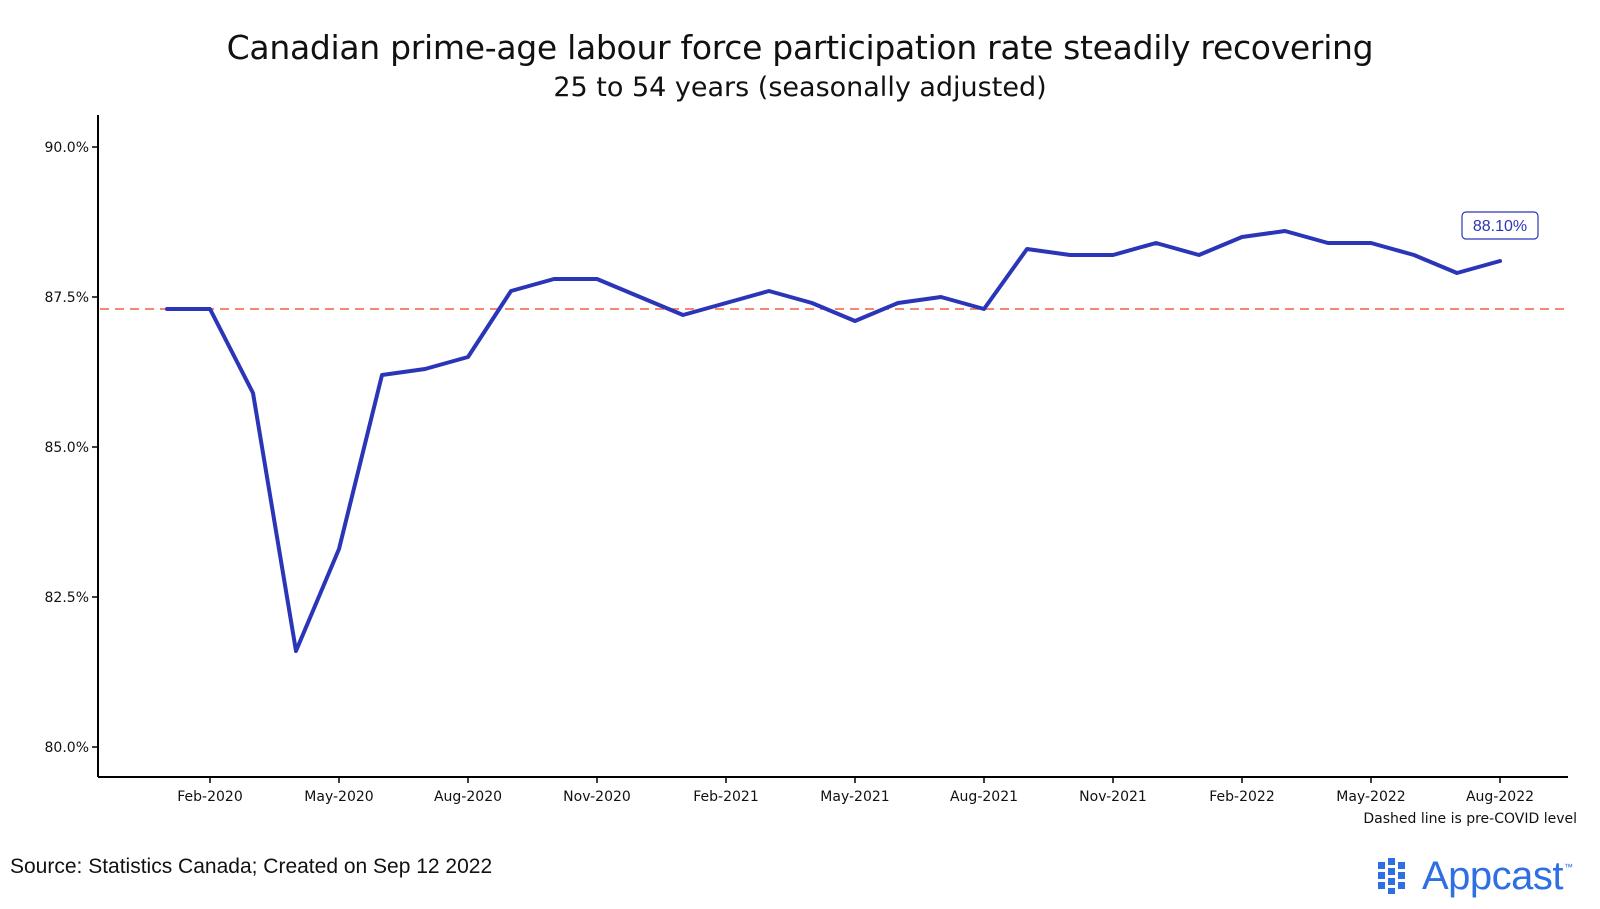 The height and width of the screenshot is (909, 1600). What do you see at coordinates (209, 797) in the screenshot?
I see `x-tick-label: Feb-2020` at bounding box center [209, 797].